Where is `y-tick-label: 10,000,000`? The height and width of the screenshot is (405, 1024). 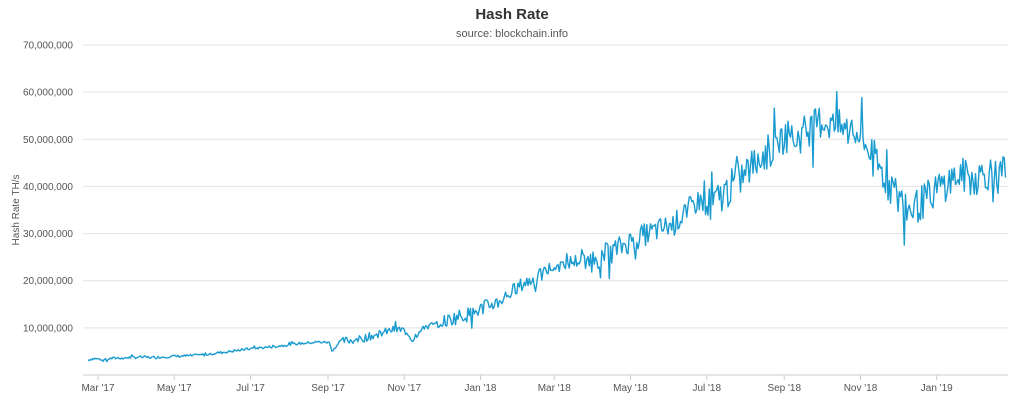
y-tick-label: 10,000,000 is located at coordinates (48, 328).